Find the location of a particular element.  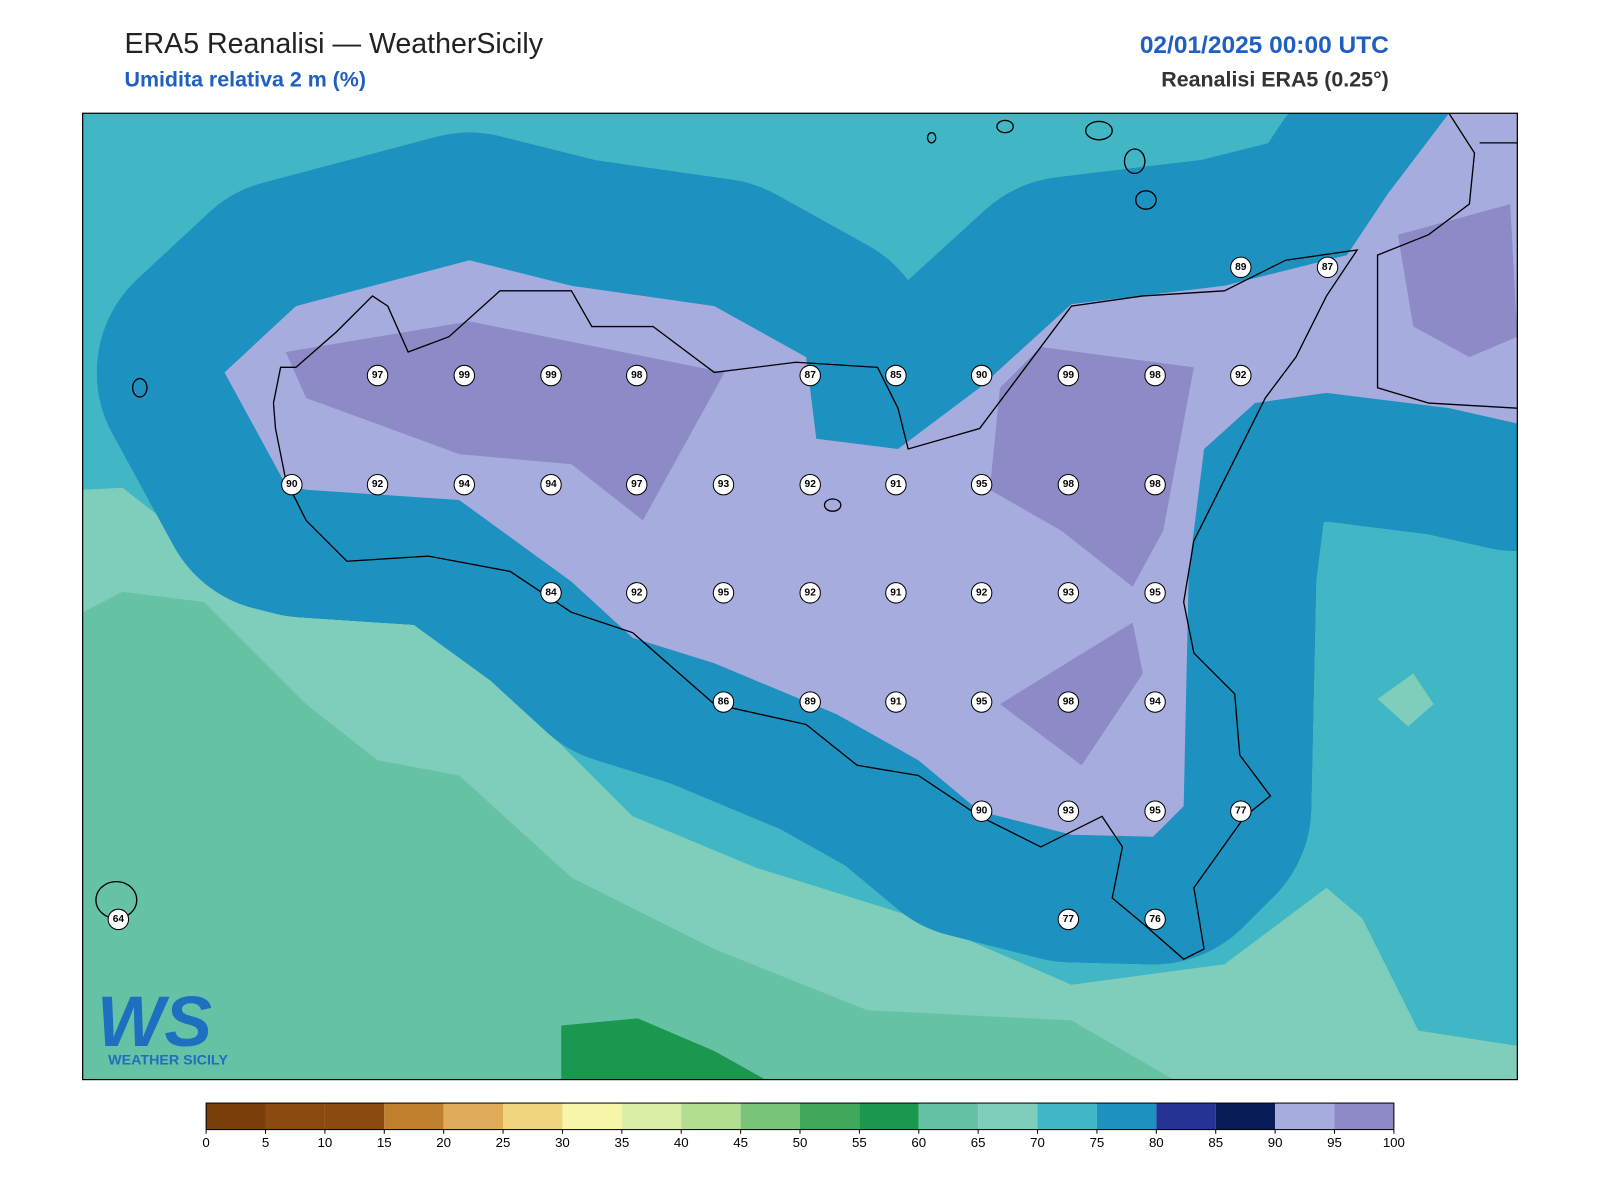

station-value: 76 is located at coordinates (1155, 919).